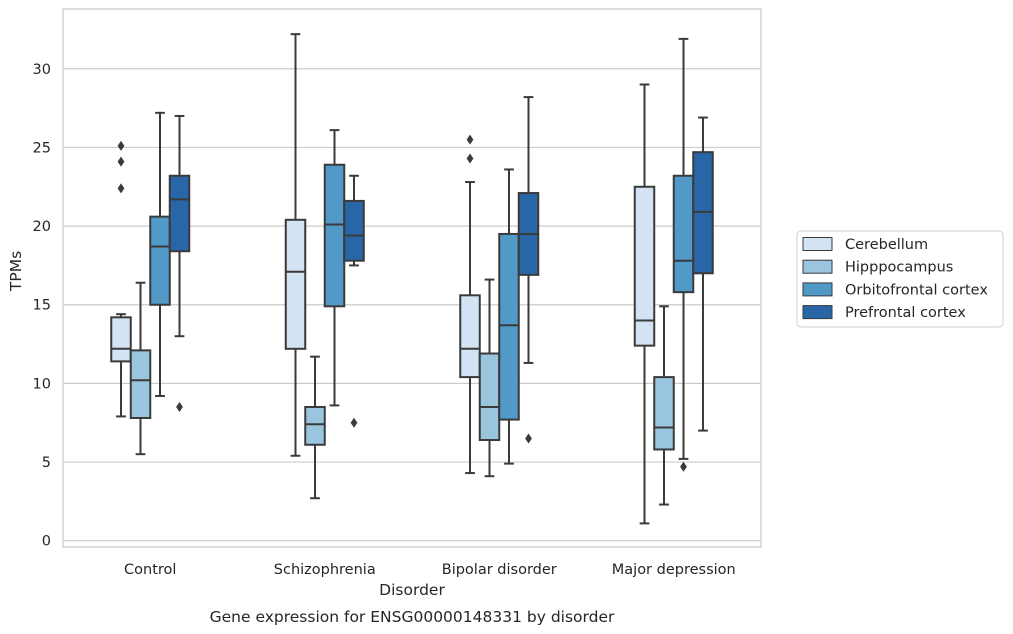 Image resolution: width=1013 pixels, height=634 pixels. What do you see at coordinates (42, 227) in the screenshot?
I see `y-tick-label: 20` at bounding box center [42, 227].